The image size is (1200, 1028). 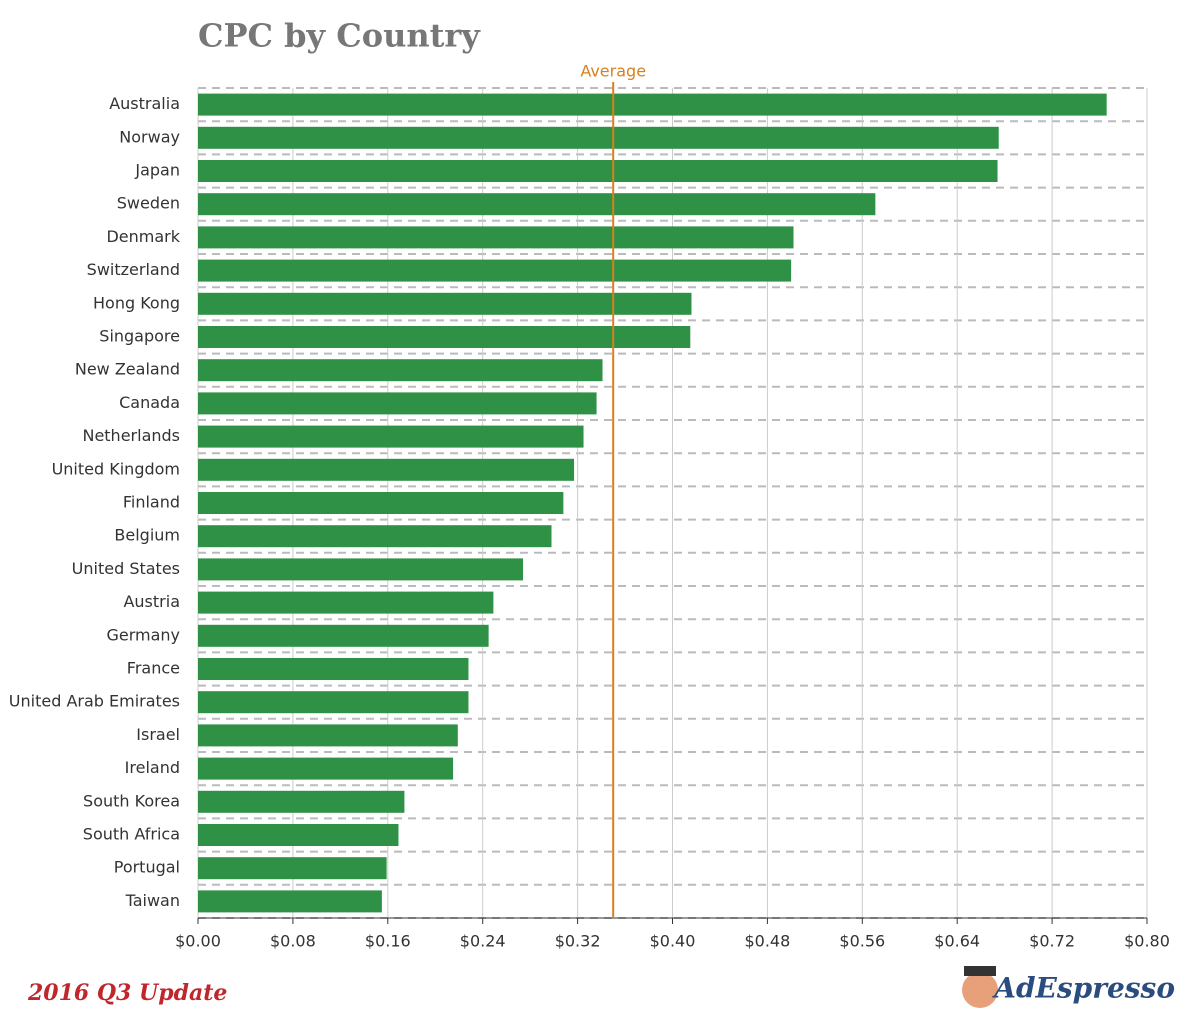 What do you see at coordinates (147, 867) in the screenshot?
I see `y-tick-label: Portugal` at bounding box center [147, 867].